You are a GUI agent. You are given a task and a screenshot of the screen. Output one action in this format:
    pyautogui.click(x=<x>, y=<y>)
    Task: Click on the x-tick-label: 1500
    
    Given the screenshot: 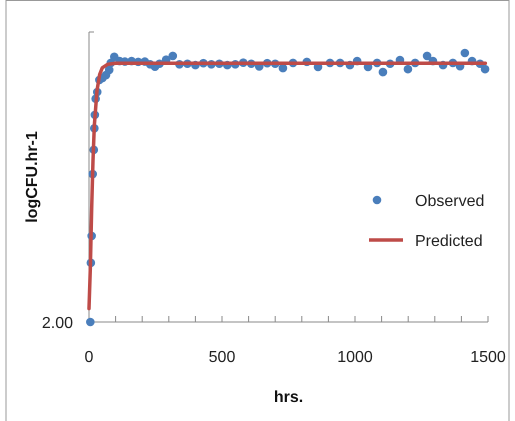 What is the action you would take?
    pyautogui.click(x=488, y=357)
    